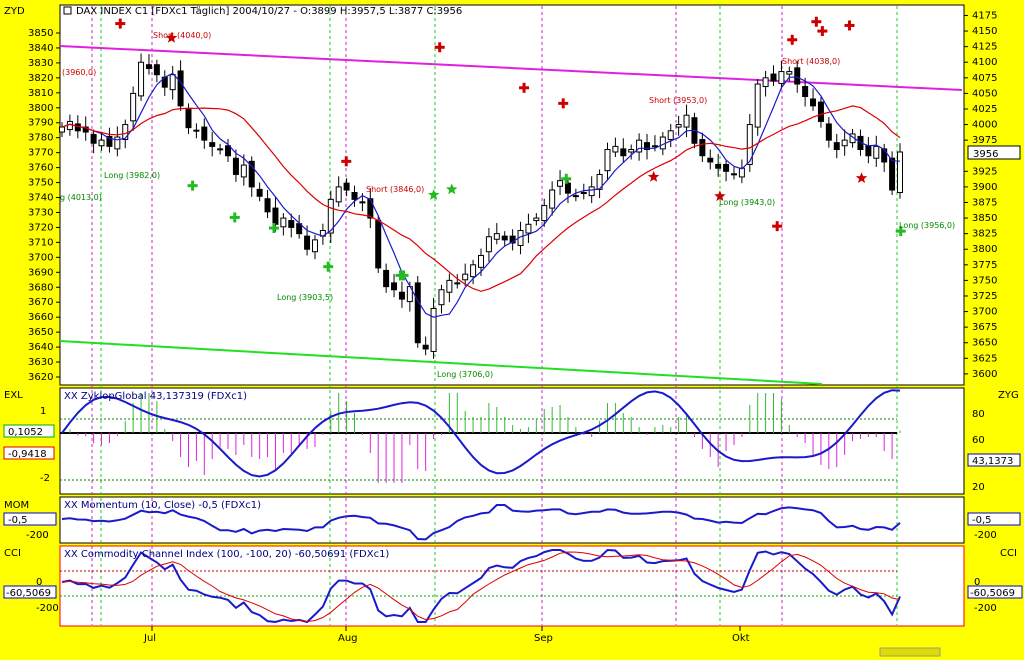  I want to click on long-annotation: g (4013,0), so click(81, 197).